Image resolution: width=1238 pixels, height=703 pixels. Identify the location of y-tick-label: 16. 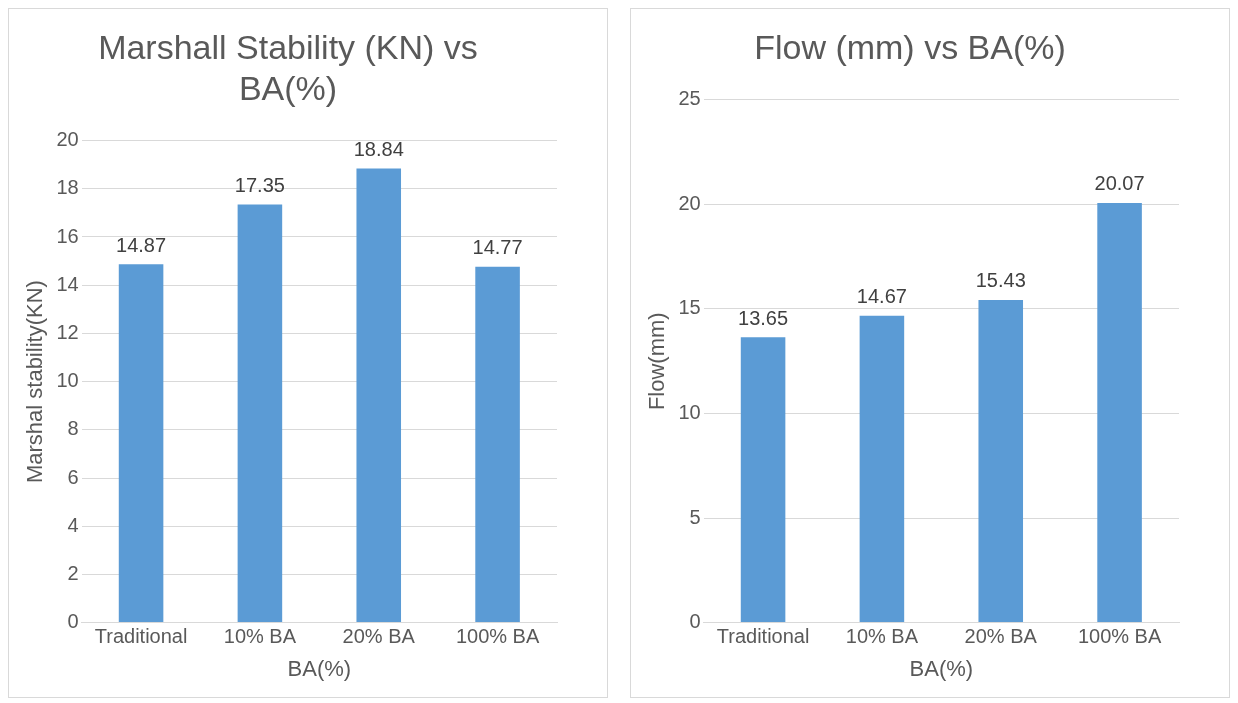
(67, 235).